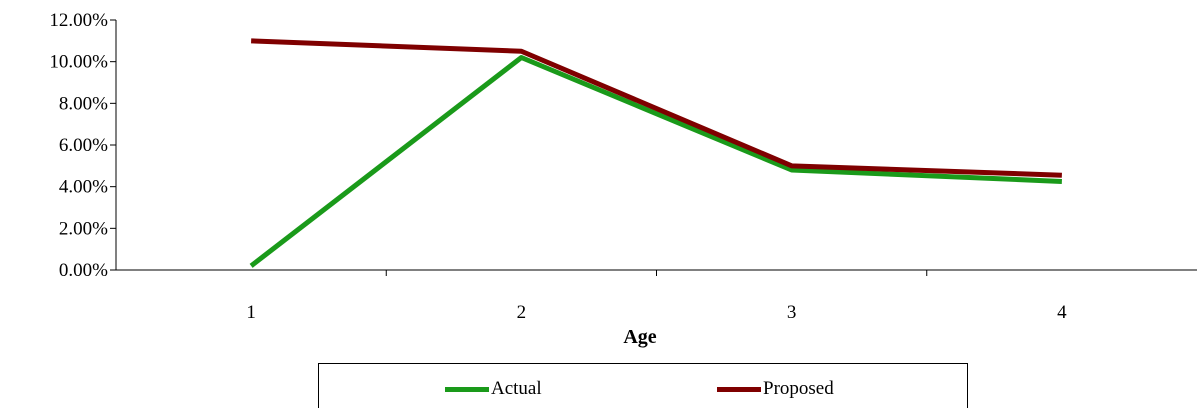 Image resolution: width=1197 pixels, height=408 pixels. What do you see at coordinates (78, 20) in the screenshot?
I see `y-tick-label: 12.00%` at bounding box center [78, 20].